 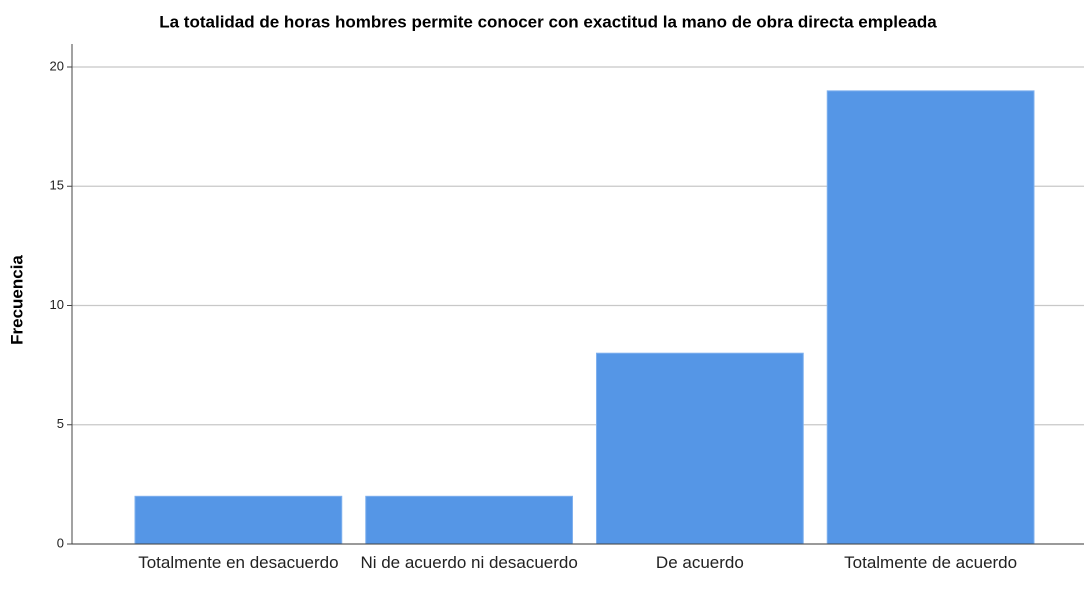 I want to click on x-tick-label: Totalmente en desacuerdo, so click(x=238, y=563).